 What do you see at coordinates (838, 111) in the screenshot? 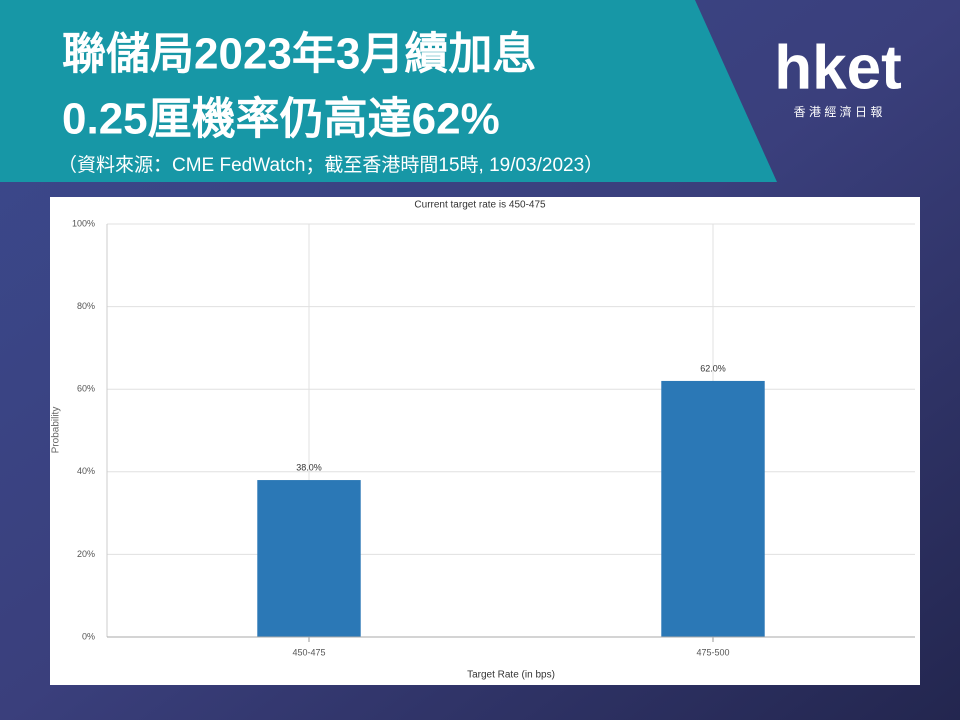
I see `logo-tagline: 香 港 經 濟 日 報` at bounding box center [838, 111].